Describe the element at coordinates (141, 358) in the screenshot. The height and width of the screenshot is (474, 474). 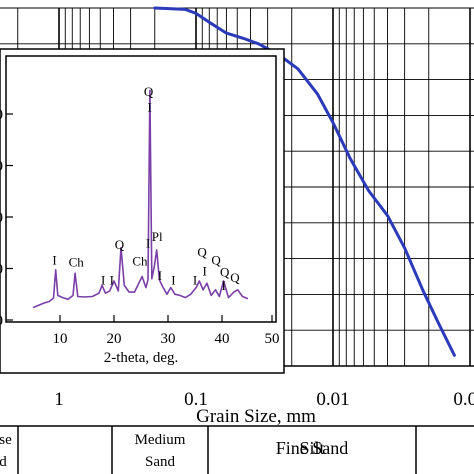
I see `inset-x-axis-label: 2-theta, deg.` at that location.